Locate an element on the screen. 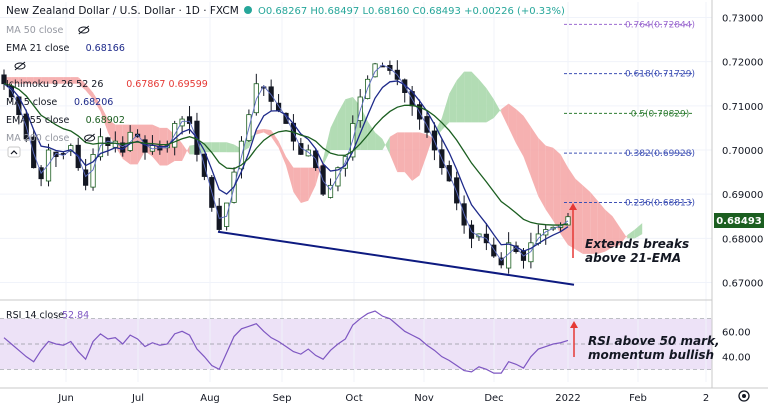 The image size is (768, 407). time-tick: Nov is located at coordinates (424, 398).